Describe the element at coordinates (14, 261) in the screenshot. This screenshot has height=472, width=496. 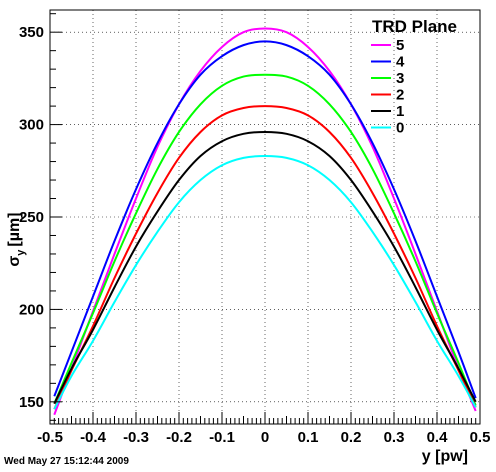
I see `y-axis-label-symbol: σ` at that location.